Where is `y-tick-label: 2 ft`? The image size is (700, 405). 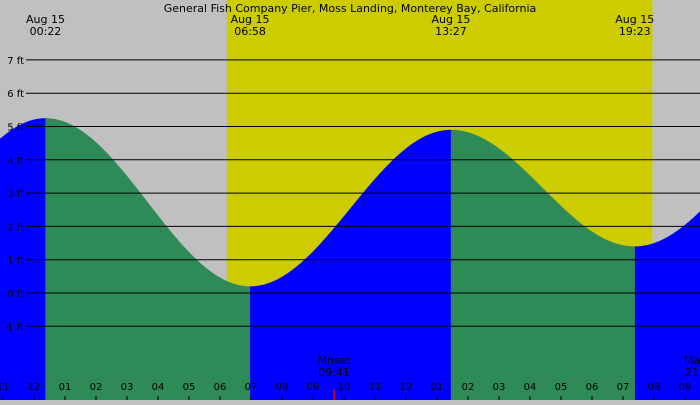 y-tick-label: 2 ft is located at coordinates (15, 227).